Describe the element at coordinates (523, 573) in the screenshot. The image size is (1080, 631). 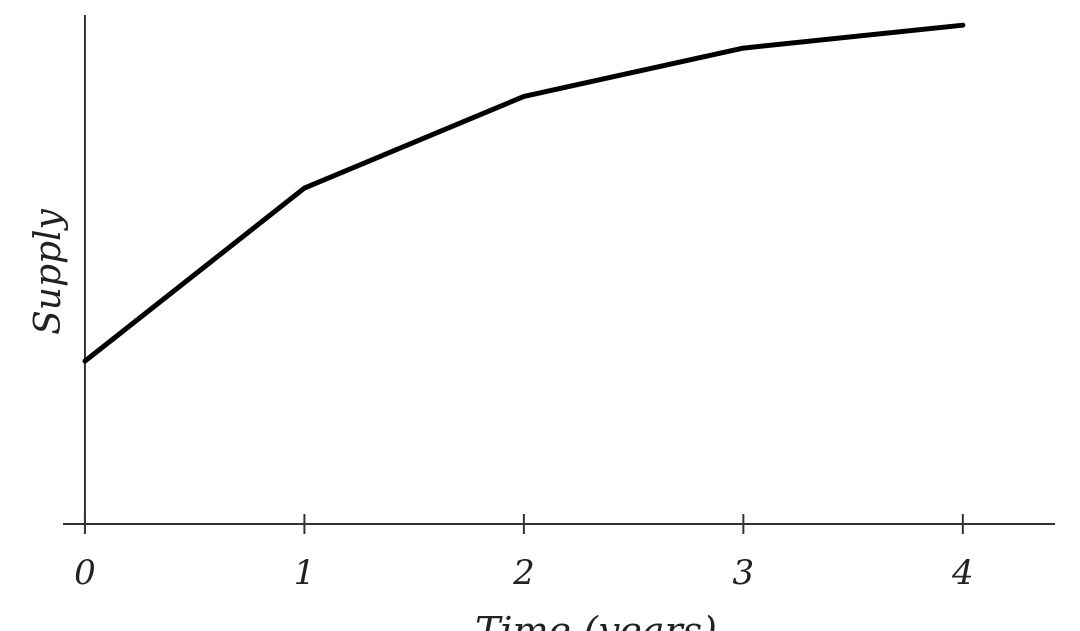
I see `x-tick-label: 2` at that location.